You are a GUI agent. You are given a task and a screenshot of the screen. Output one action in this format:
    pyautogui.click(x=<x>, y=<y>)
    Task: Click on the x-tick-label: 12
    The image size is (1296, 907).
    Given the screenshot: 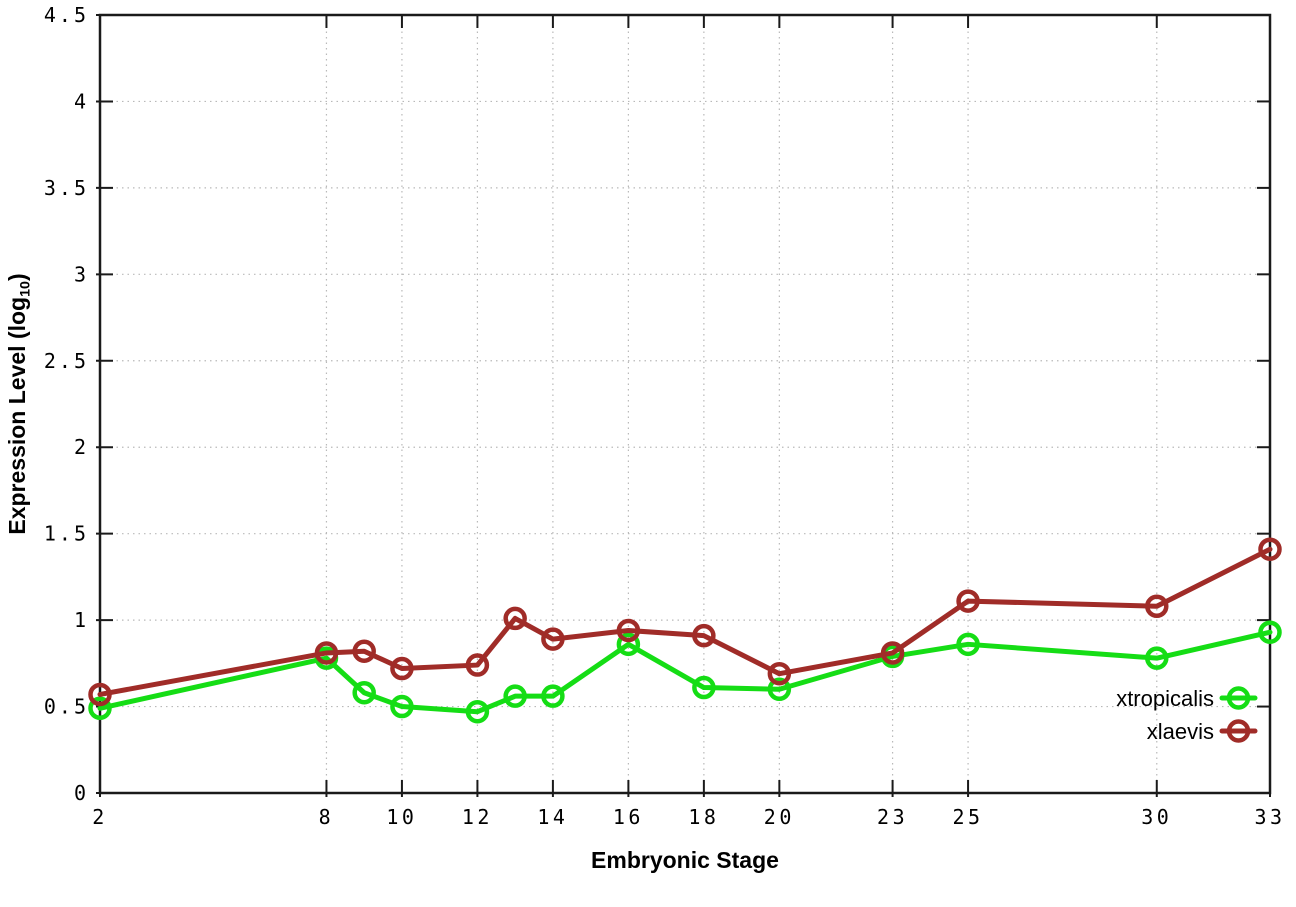 What is the action you would take?
    pyautogui.click(x=477, y=817)
    